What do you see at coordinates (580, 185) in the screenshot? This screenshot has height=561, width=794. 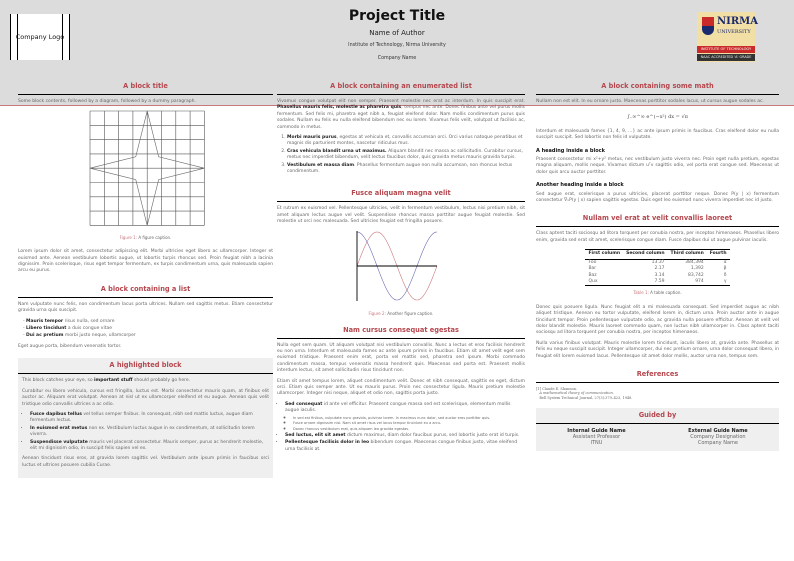 I see `block-heading: Another heading inside a block` at bounding box center [580, 185].